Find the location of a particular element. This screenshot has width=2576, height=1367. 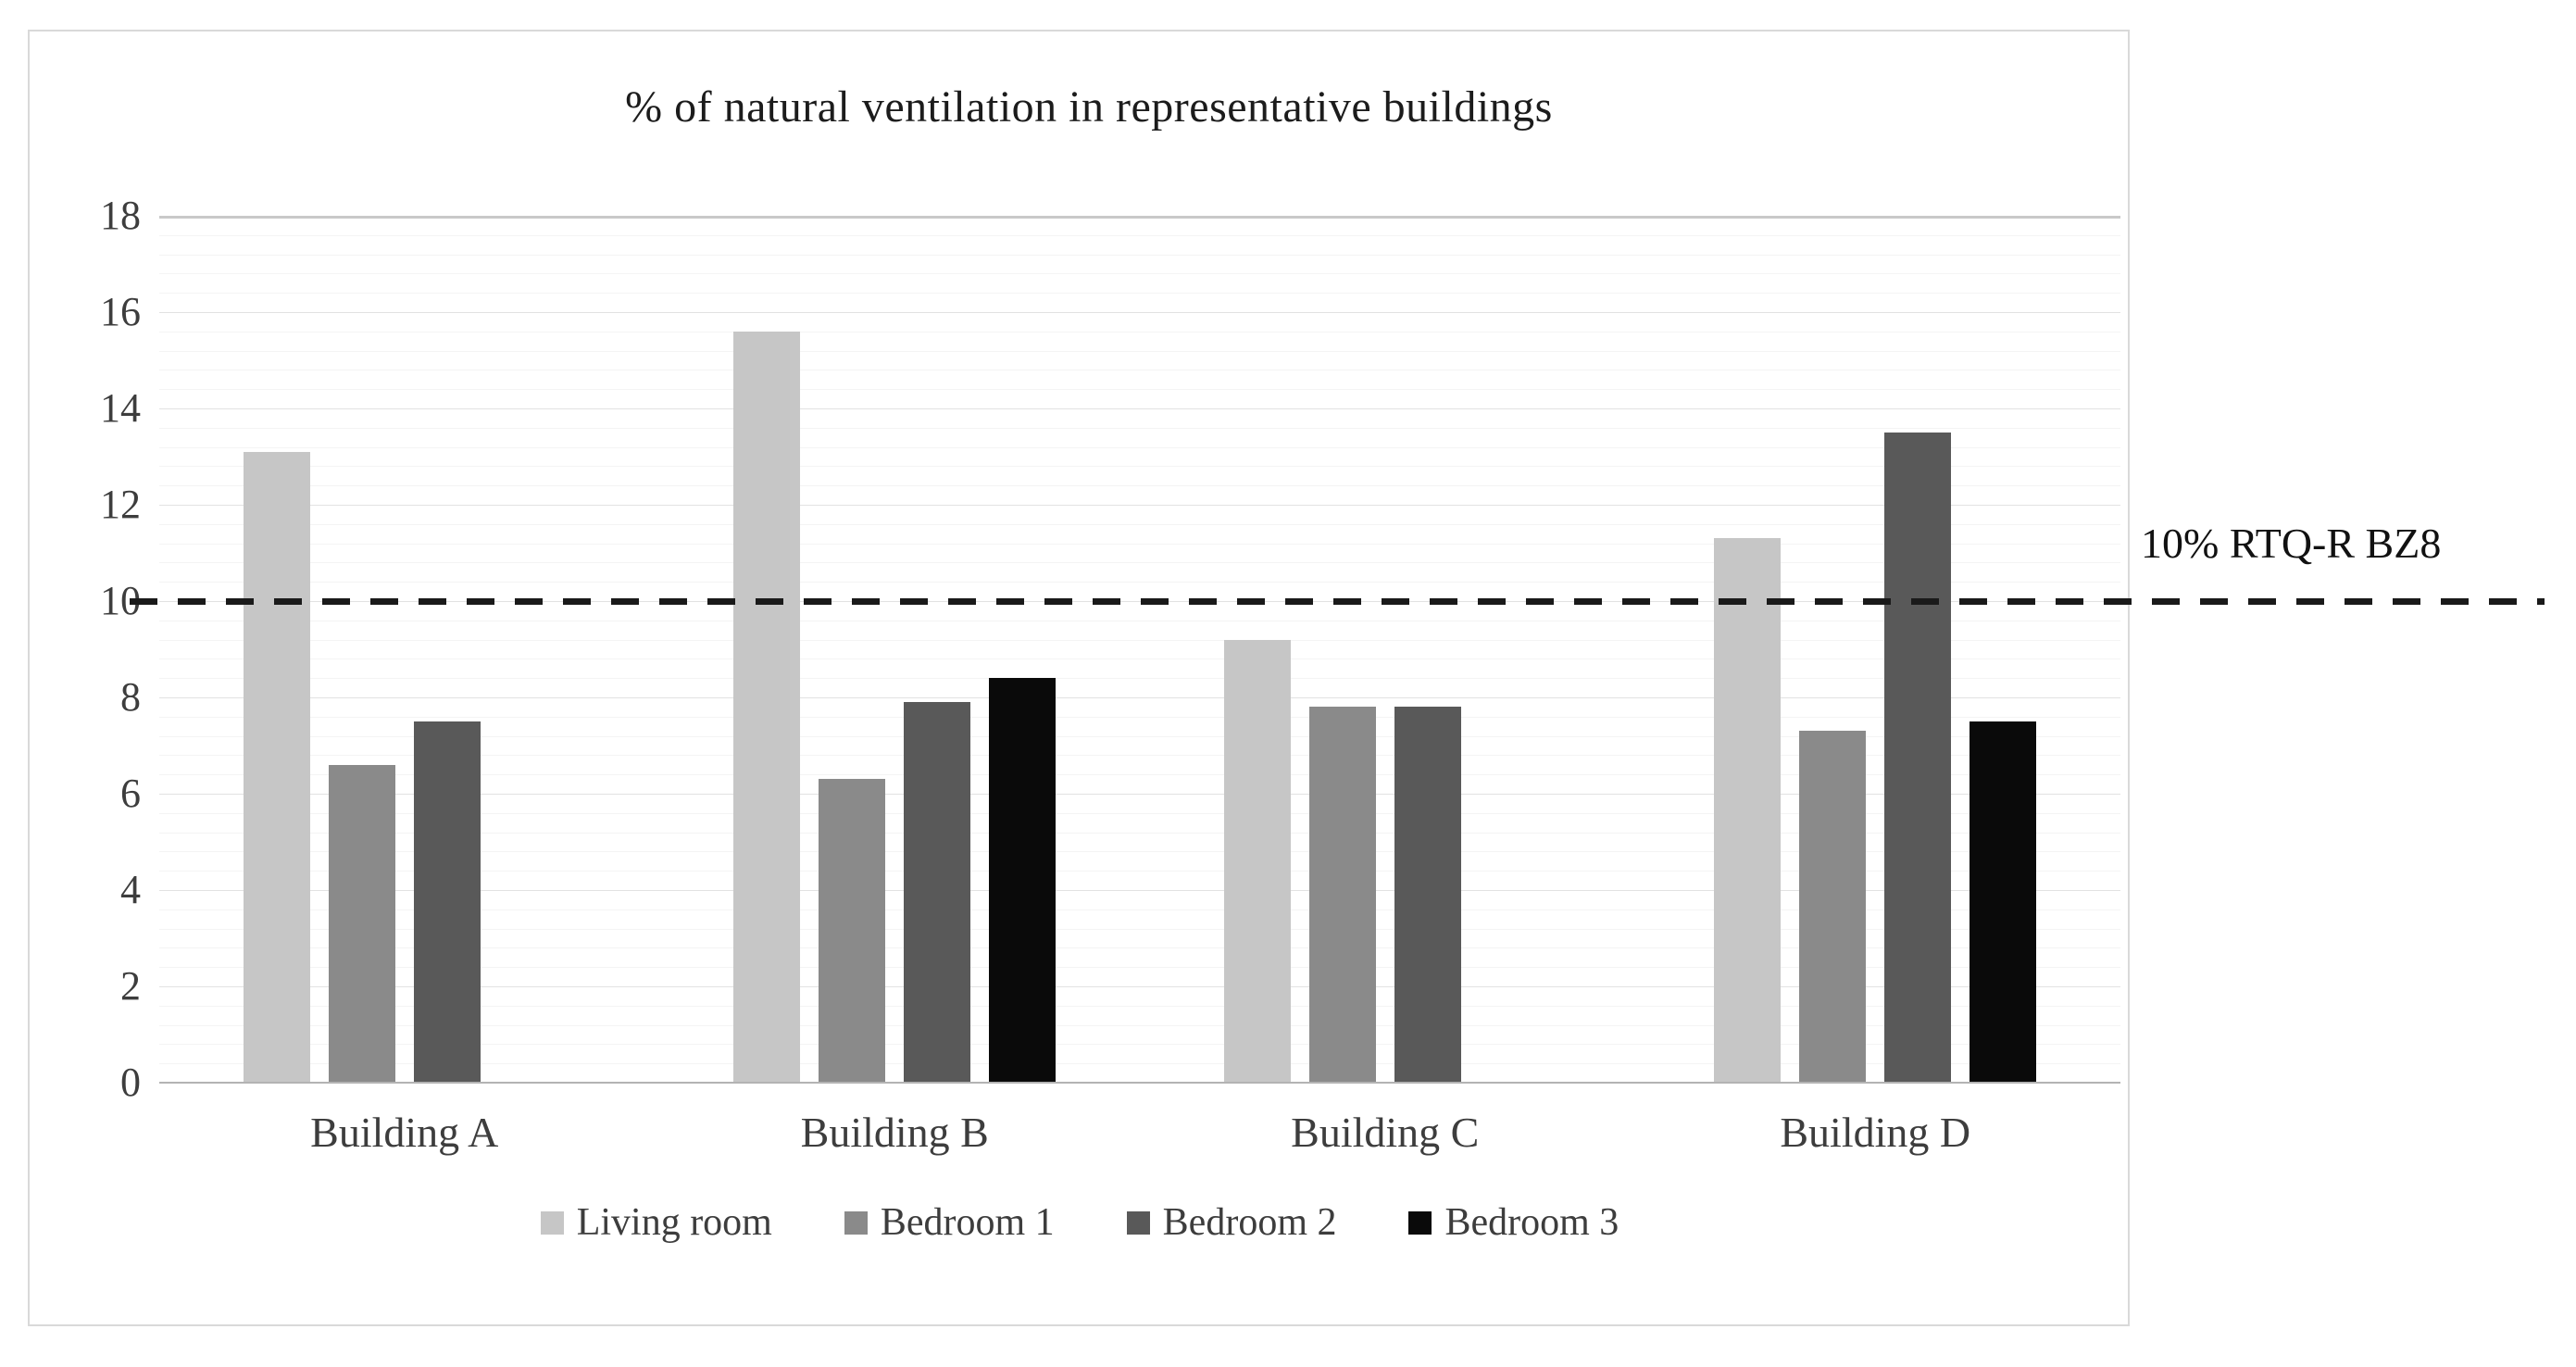

legend-item: Living room is located at coordinates (656, 1222).